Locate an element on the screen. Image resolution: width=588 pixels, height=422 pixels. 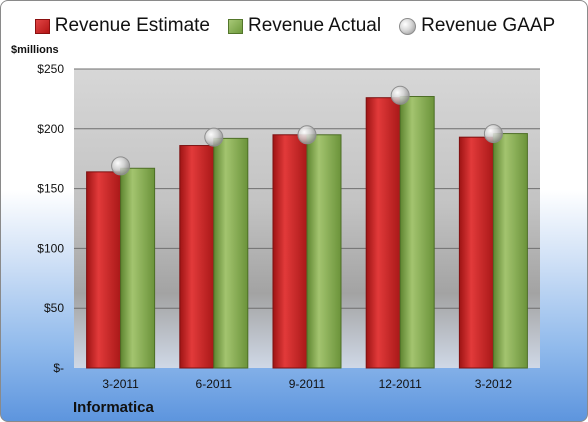
company-label: Informatica is located at coordinates (113, 407).